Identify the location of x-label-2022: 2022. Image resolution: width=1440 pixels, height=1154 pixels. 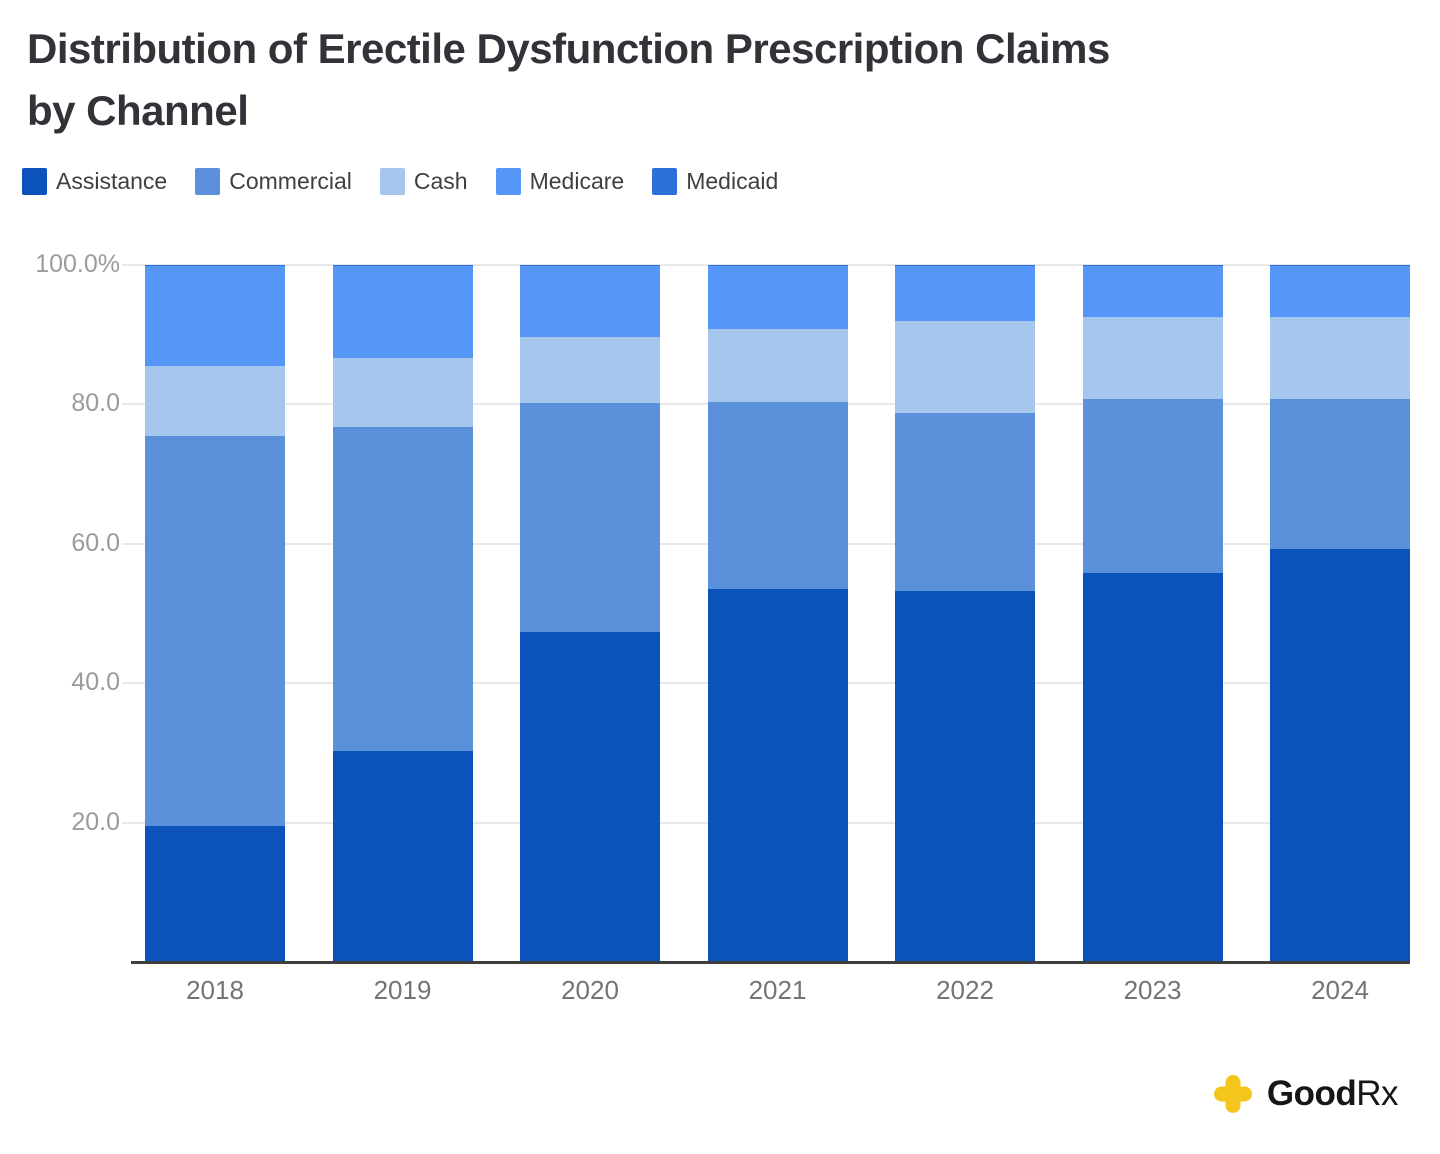
(965, 990).